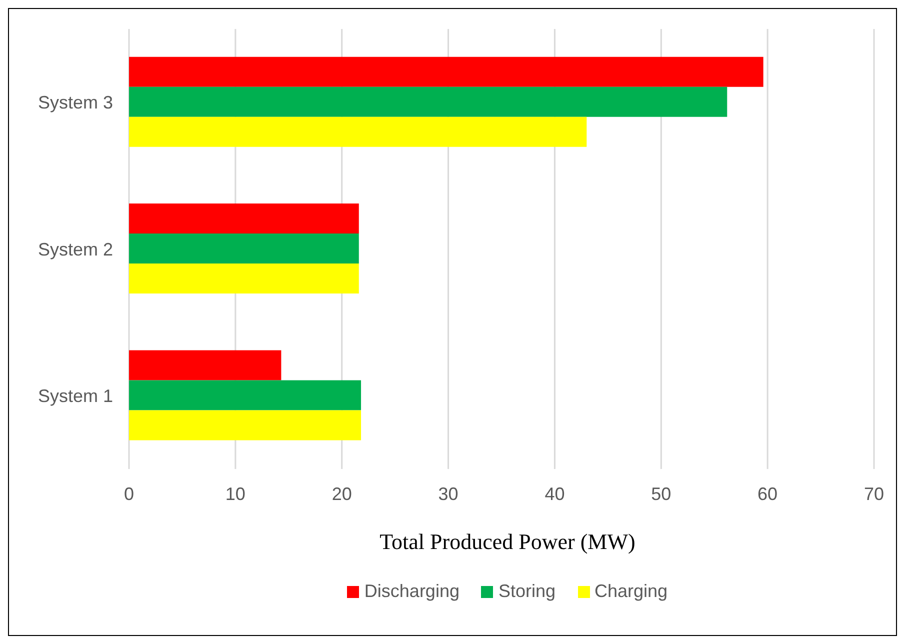 The height and width of the screenshot is (644, 905). What do you see at coordinates (75, 396) in the screenshot?
I see `y-tick-label: System 1` at bounding box center [75, 396].